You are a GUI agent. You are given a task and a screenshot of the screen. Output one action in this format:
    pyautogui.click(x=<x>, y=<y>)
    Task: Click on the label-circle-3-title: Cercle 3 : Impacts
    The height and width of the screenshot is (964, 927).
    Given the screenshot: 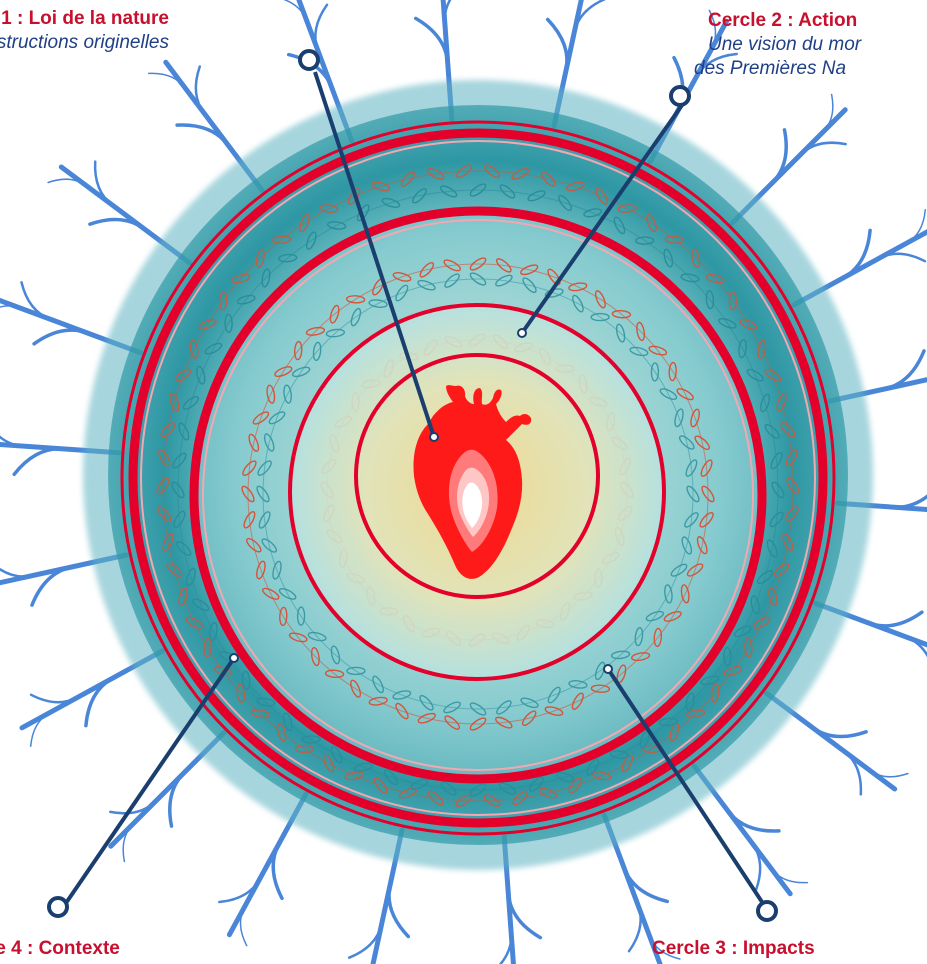 What is the action you would take?
    pyautogui.click(x=733, y=948)
    